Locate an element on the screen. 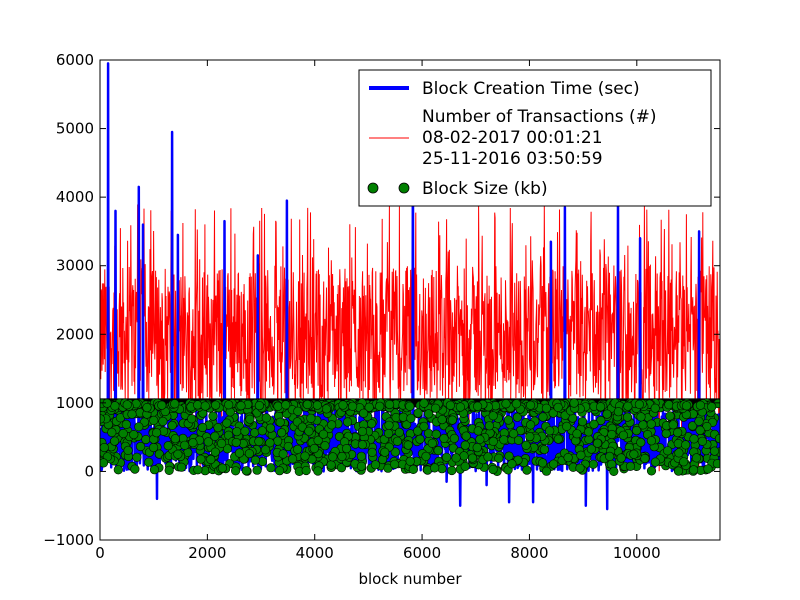 The image size is (800, 600). series-block-size-scatter is located at coordinates (410, 437).